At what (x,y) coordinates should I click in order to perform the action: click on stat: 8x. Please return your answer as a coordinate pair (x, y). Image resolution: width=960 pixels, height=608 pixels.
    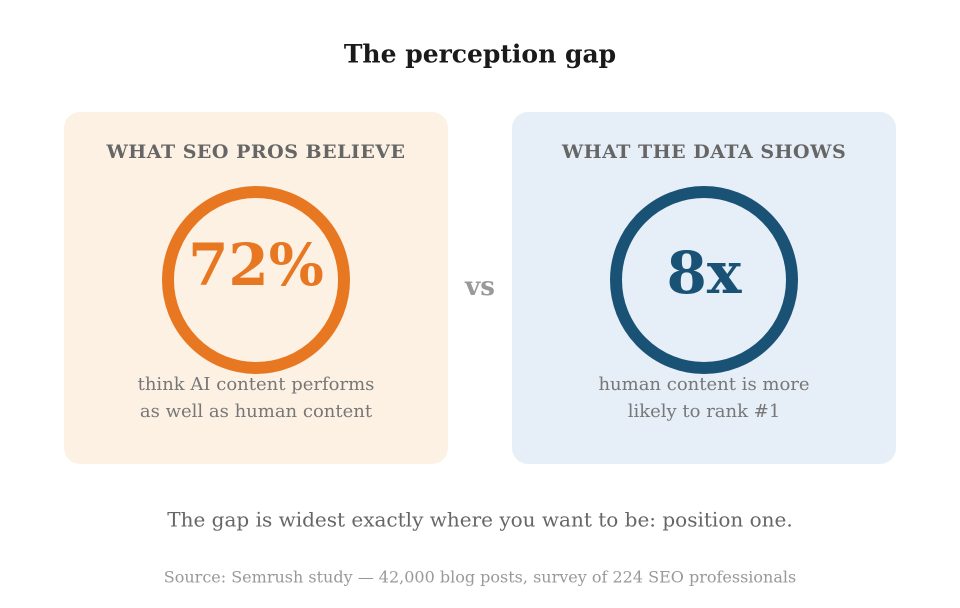
    Looking at the image, I should click on (704, 273).